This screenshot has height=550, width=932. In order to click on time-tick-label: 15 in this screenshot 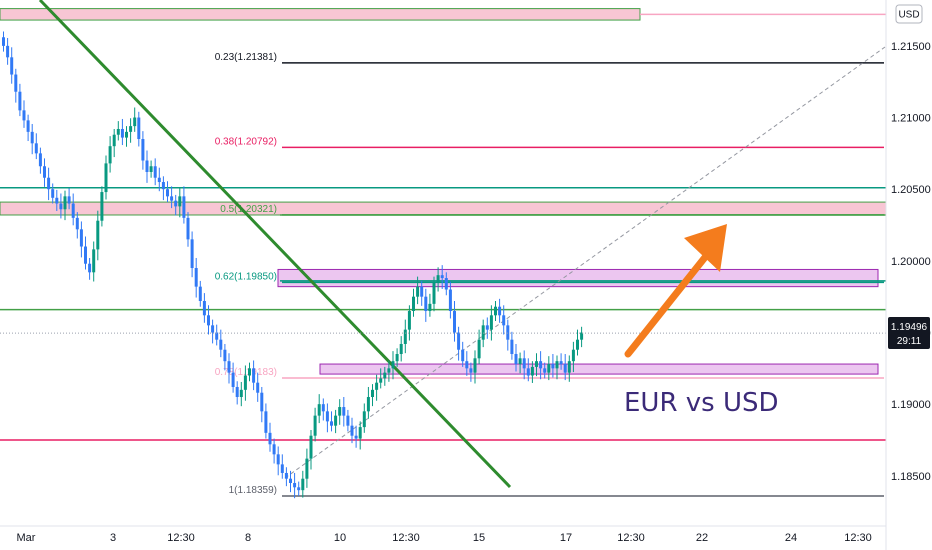, I will do `click(479, 538)`.